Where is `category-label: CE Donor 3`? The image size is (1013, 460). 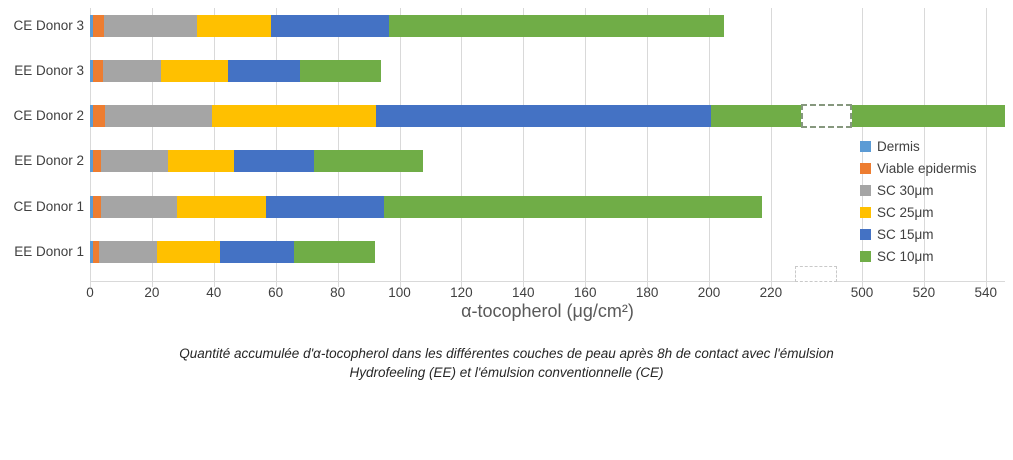
category-label: CE Donor 3 is located at coordinates (48, 25).